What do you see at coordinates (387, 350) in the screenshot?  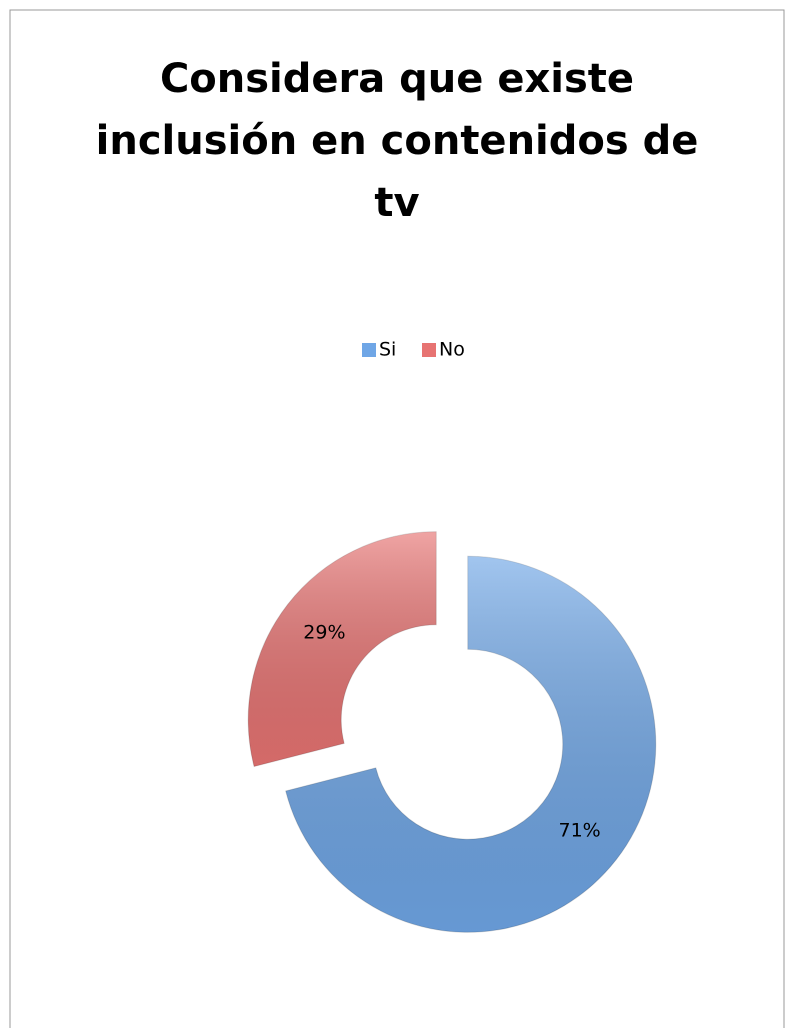 I see `legend-label: Si` at bounding box center [387, 350].